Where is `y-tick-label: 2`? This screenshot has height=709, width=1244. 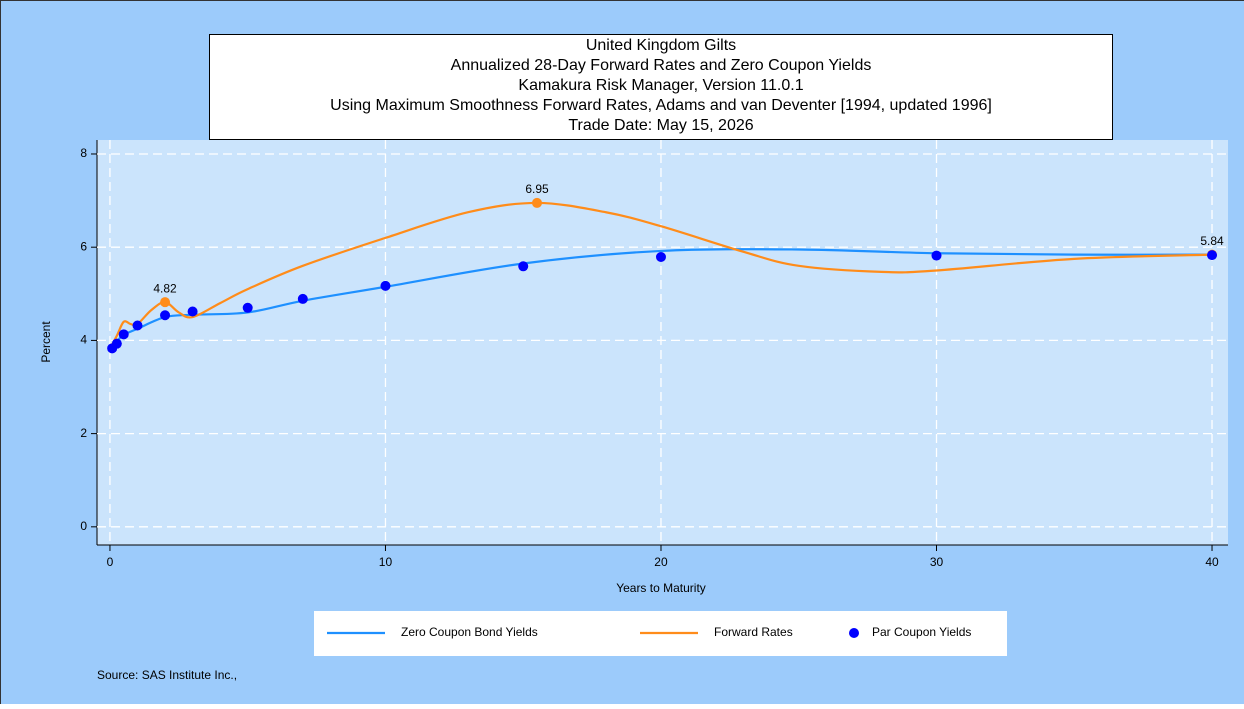 y-tick-label: 2 is located at coordinates (83, 433).